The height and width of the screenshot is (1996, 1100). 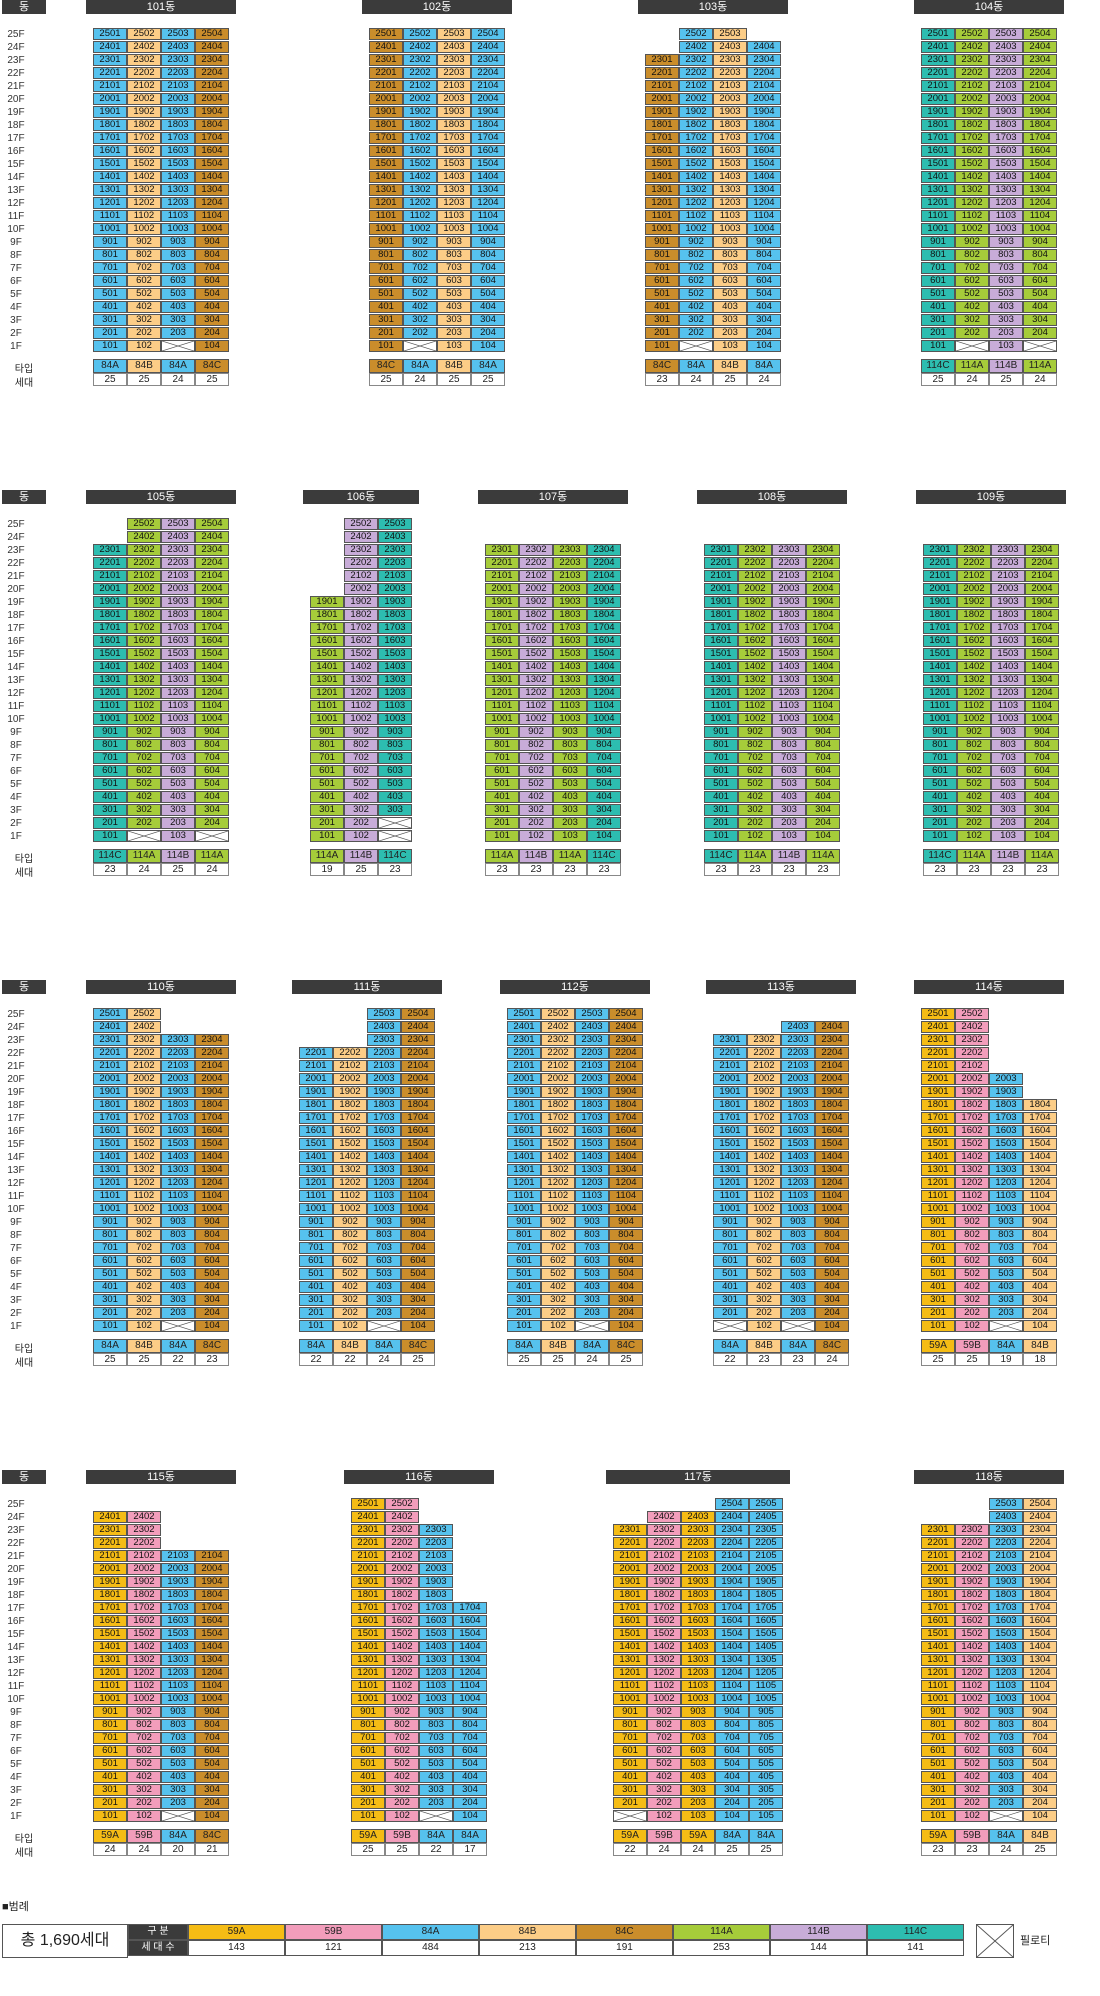 I want to click on floor-label: 23F, so click(x=16, y=550).